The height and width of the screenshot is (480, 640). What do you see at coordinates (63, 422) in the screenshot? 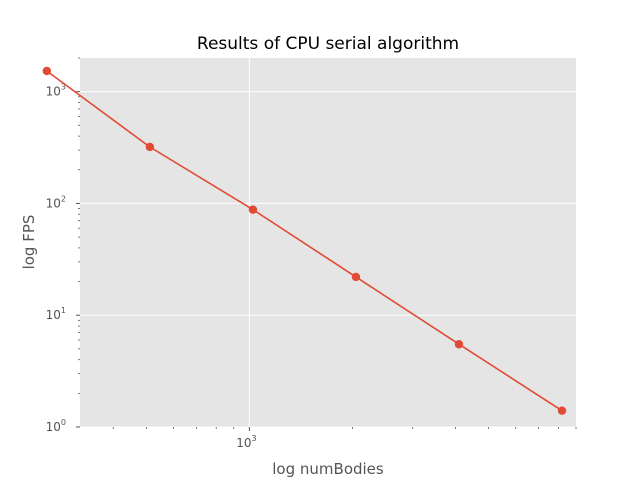
I see `y-tick-exponent: 0` at bounding box center [63, 422].